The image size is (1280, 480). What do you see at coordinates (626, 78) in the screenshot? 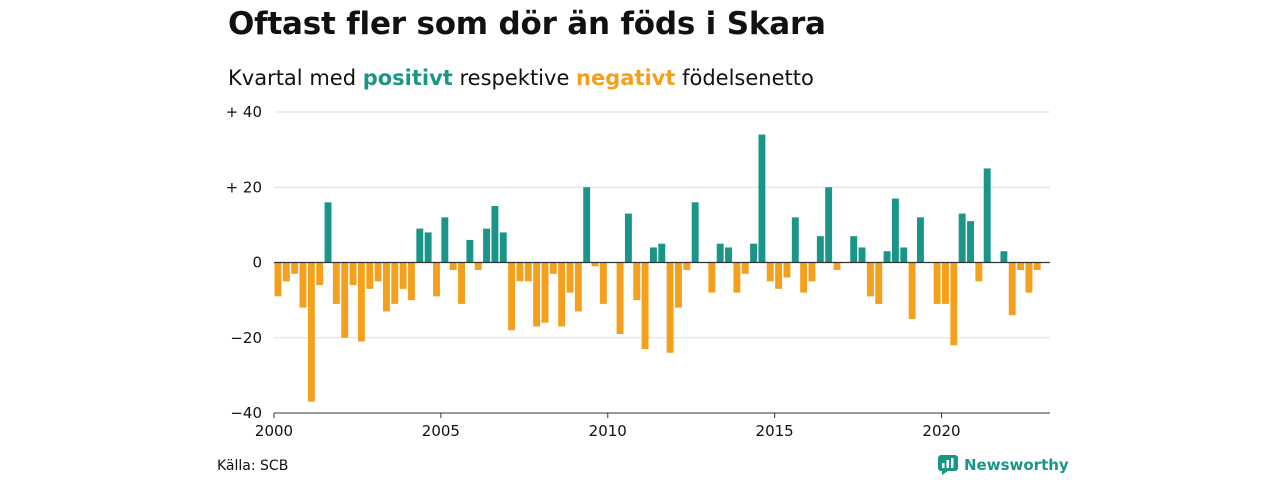
I see `subtitle-negative: negativt` at bounding box center [626, 78].